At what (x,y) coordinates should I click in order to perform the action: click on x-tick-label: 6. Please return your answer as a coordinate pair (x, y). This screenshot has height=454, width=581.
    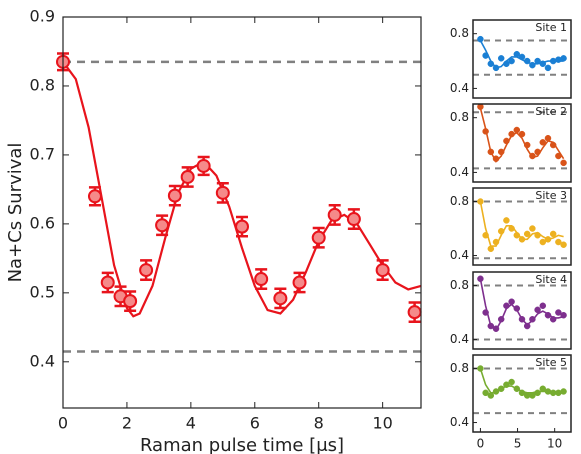
    Looking at the image, I should click on (255, 423).